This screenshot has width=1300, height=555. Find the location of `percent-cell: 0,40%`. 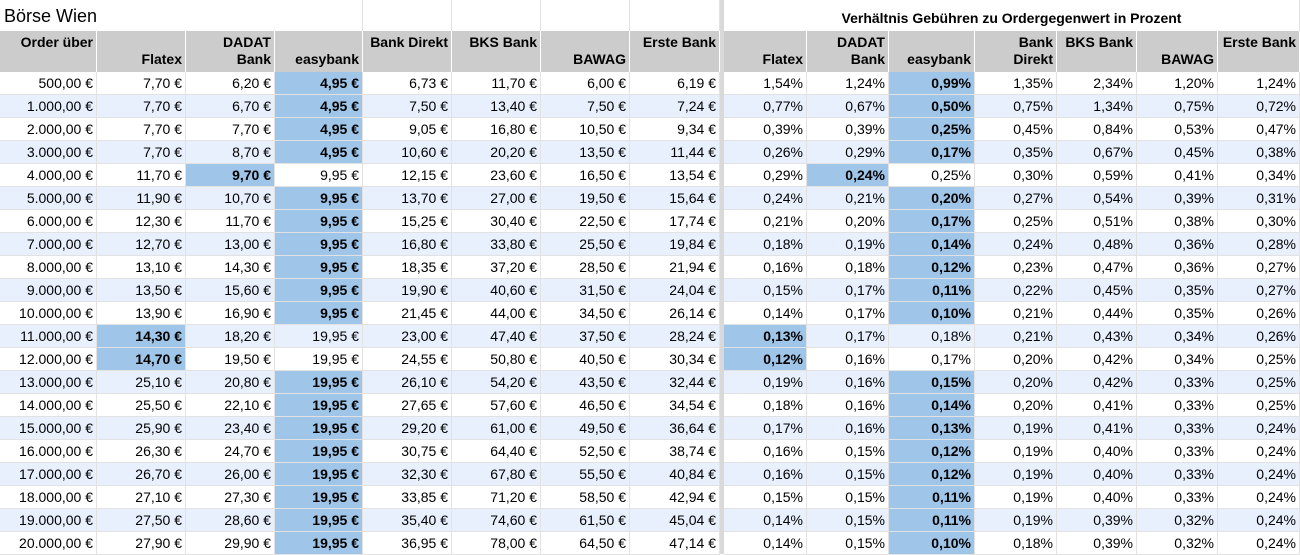

percent-cell: 0,40% is located at coordinates (1097, 474).